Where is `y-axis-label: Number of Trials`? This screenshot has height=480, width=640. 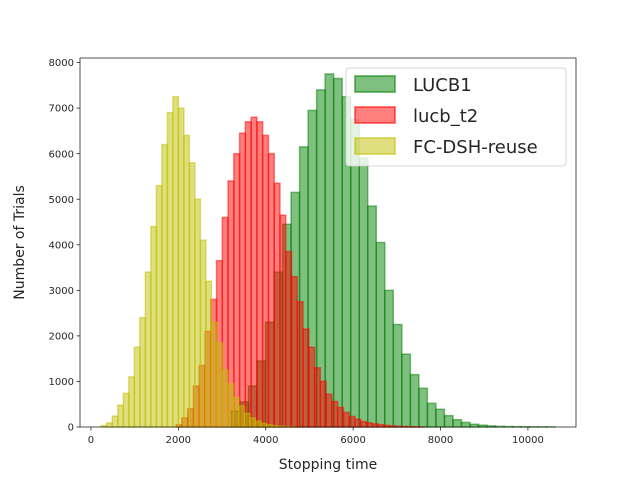
y-axis-label: Number of Trials is located at coordinates (20, 242).